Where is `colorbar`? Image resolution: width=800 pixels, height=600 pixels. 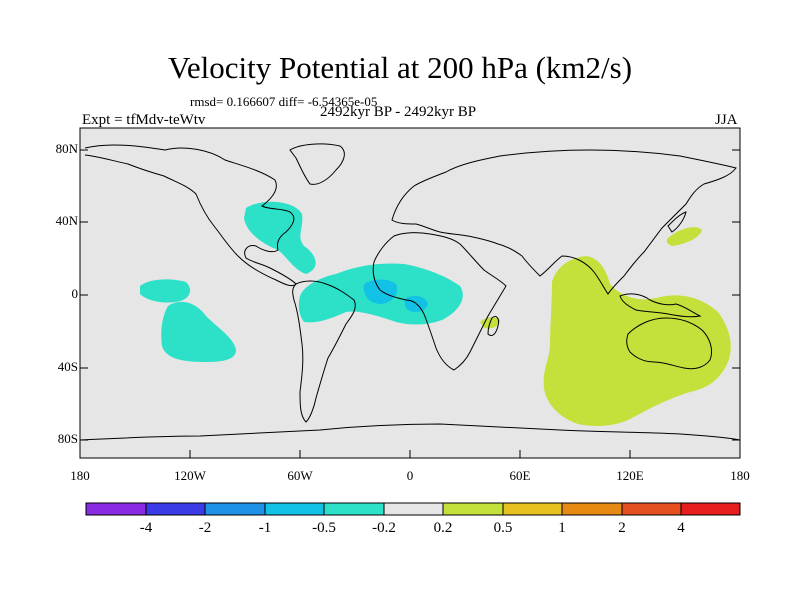 colorbar is located at coordinates (413, 509).